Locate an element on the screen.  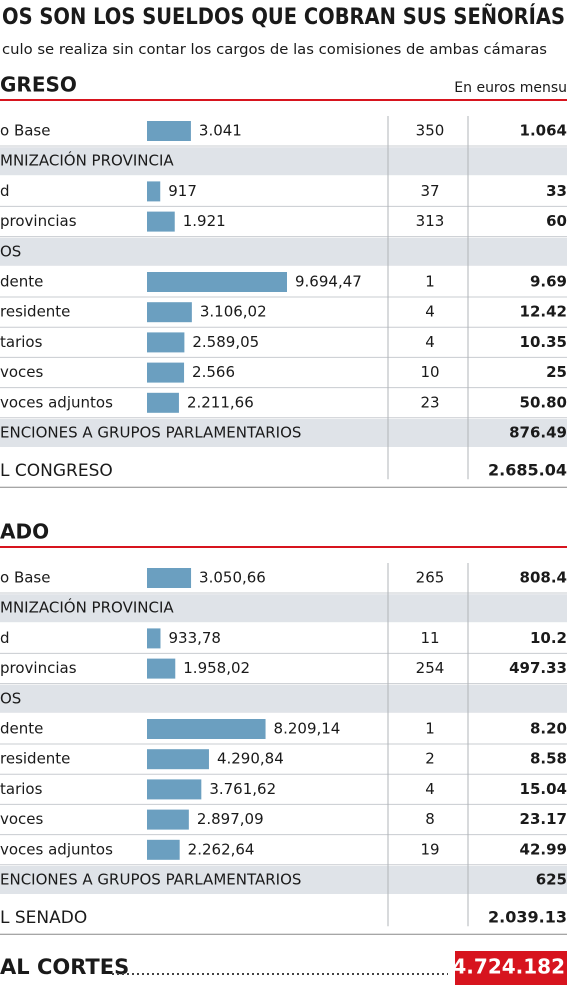
amount-label: 933,78 is located at coordinates (194, 638).